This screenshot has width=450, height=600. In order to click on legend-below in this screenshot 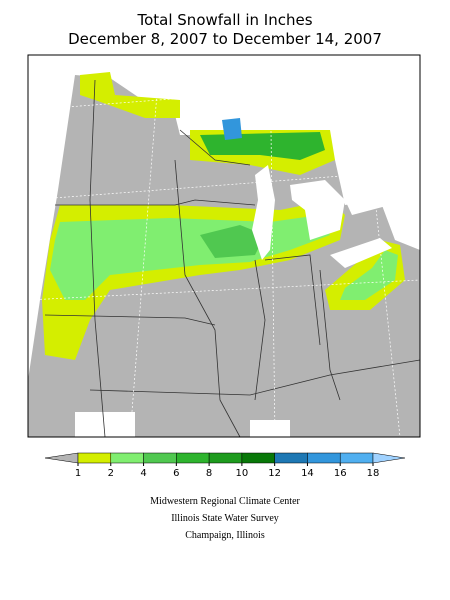, I will do `click(61, 458)`.